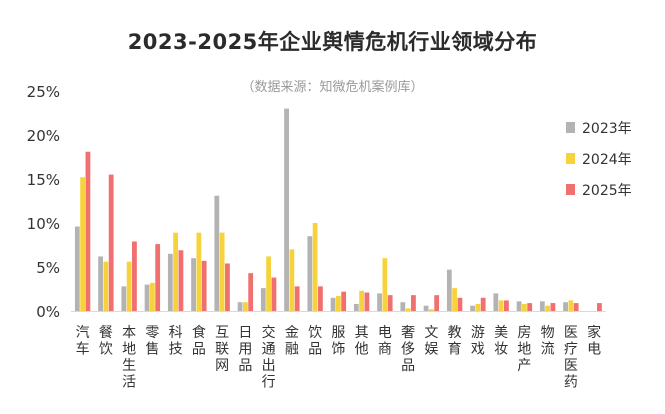 This screenshot has height=414, width=665. I want to click on bar-2023年-物流, so click(542, 306).